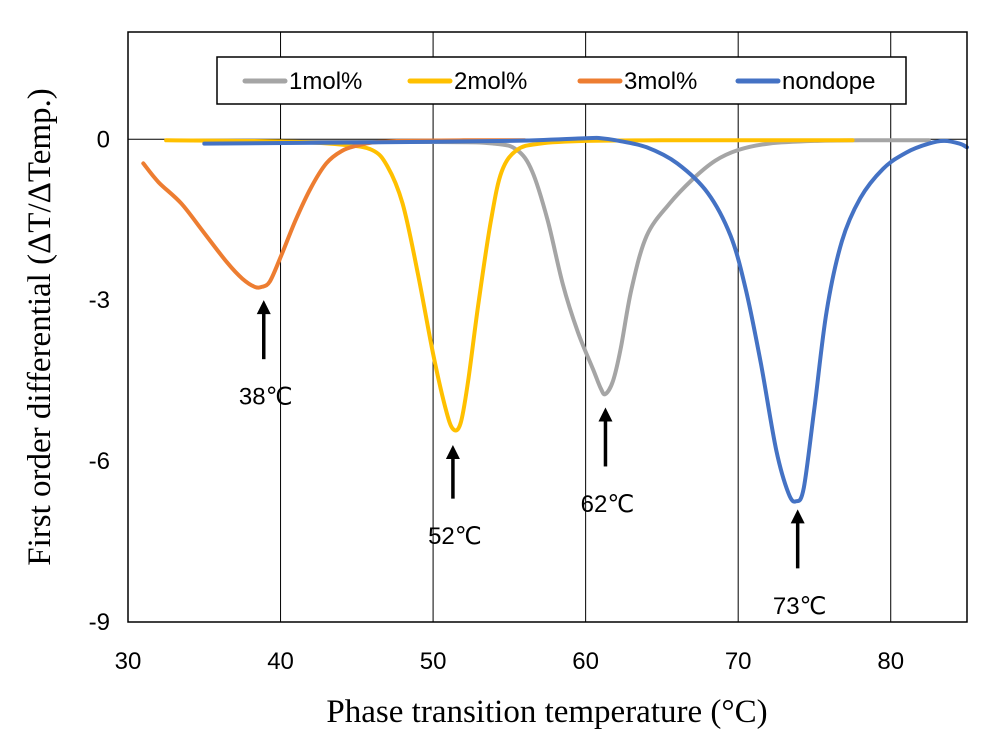 Image resolution: width=1000 pixels, height=732 pixels. Describe the element at coordinates (266, 355) in the screenshot. I see `peak-annotation: 38℃` at that location.